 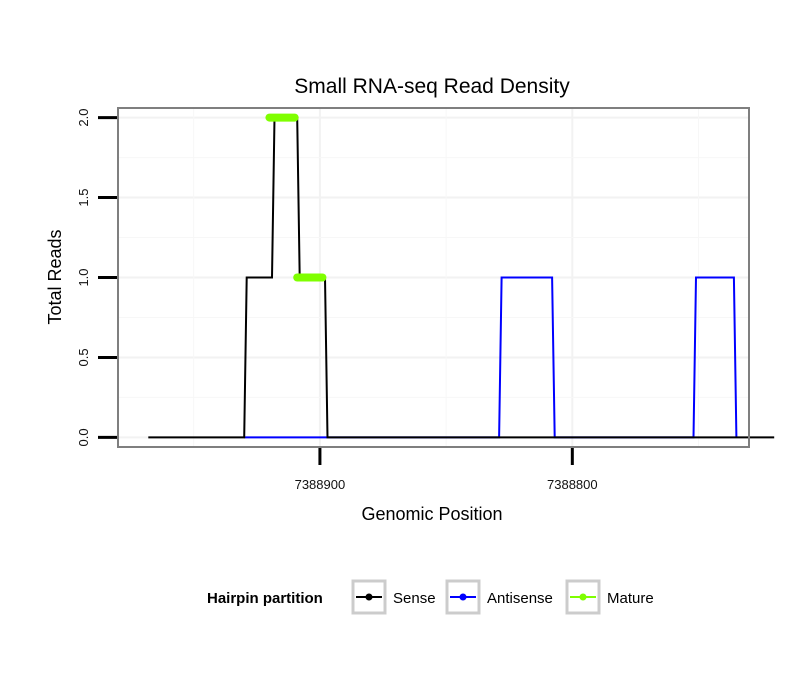 I want to click on legend-item-mature: Mature, so click(x=609, y=597).